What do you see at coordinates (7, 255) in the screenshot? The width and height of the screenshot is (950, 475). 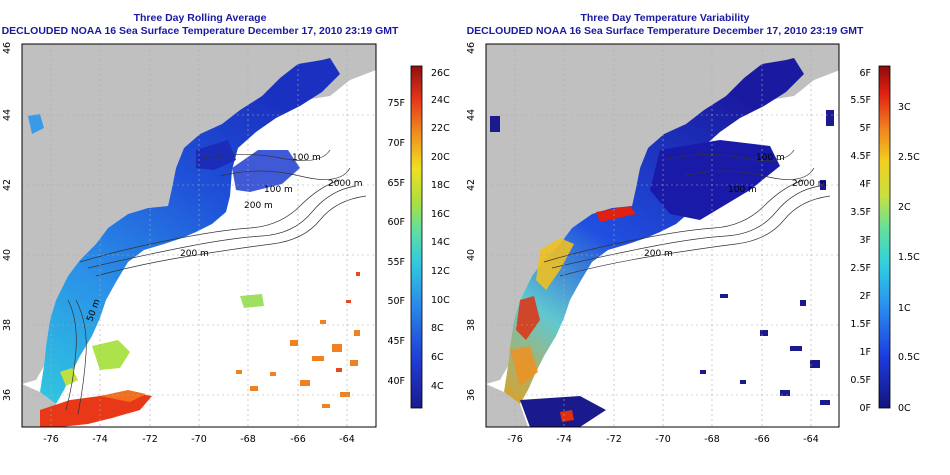 I see `left-lat-tick: 40` at bounding box center [7, 255].